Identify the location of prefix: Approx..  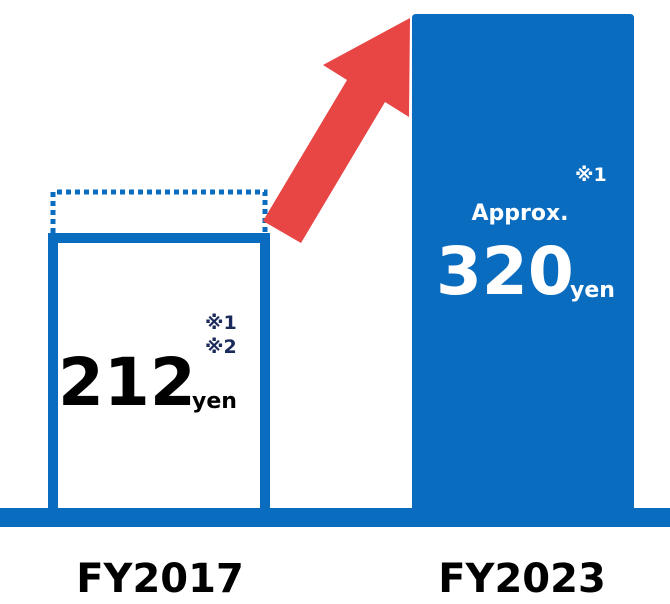
(519, 213).